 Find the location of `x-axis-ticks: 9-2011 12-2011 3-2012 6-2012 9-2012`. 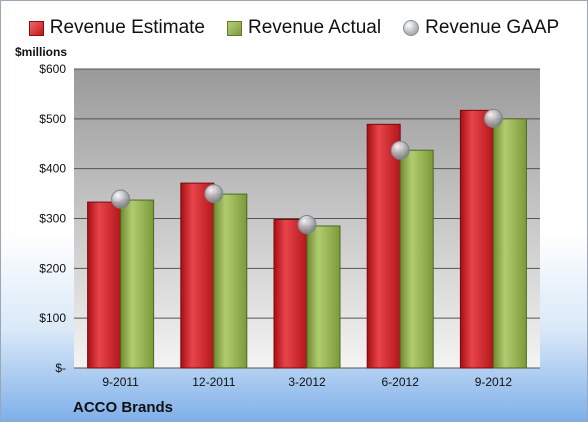

x-axis-ticks: 9-2011 12-2011 3-2012 6-2012 9-2012 is located at coordinates (307, 382).